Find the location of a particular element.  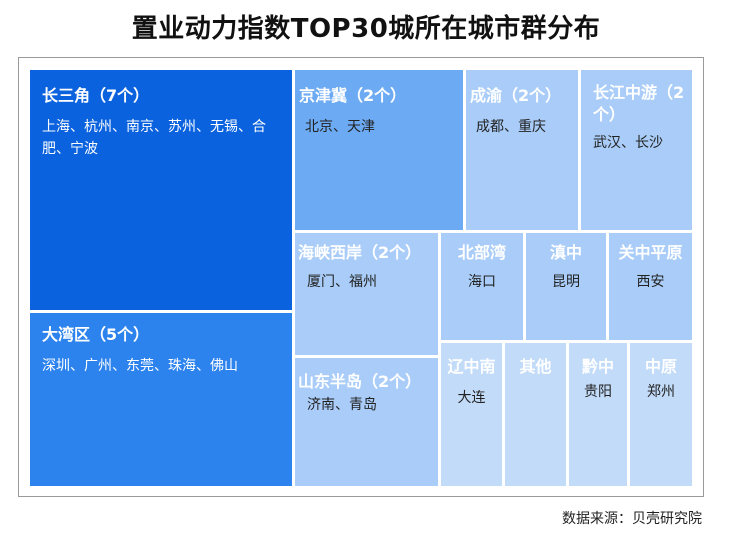

cell-name-label: 北部湾 is located at coordinates (481, 252).